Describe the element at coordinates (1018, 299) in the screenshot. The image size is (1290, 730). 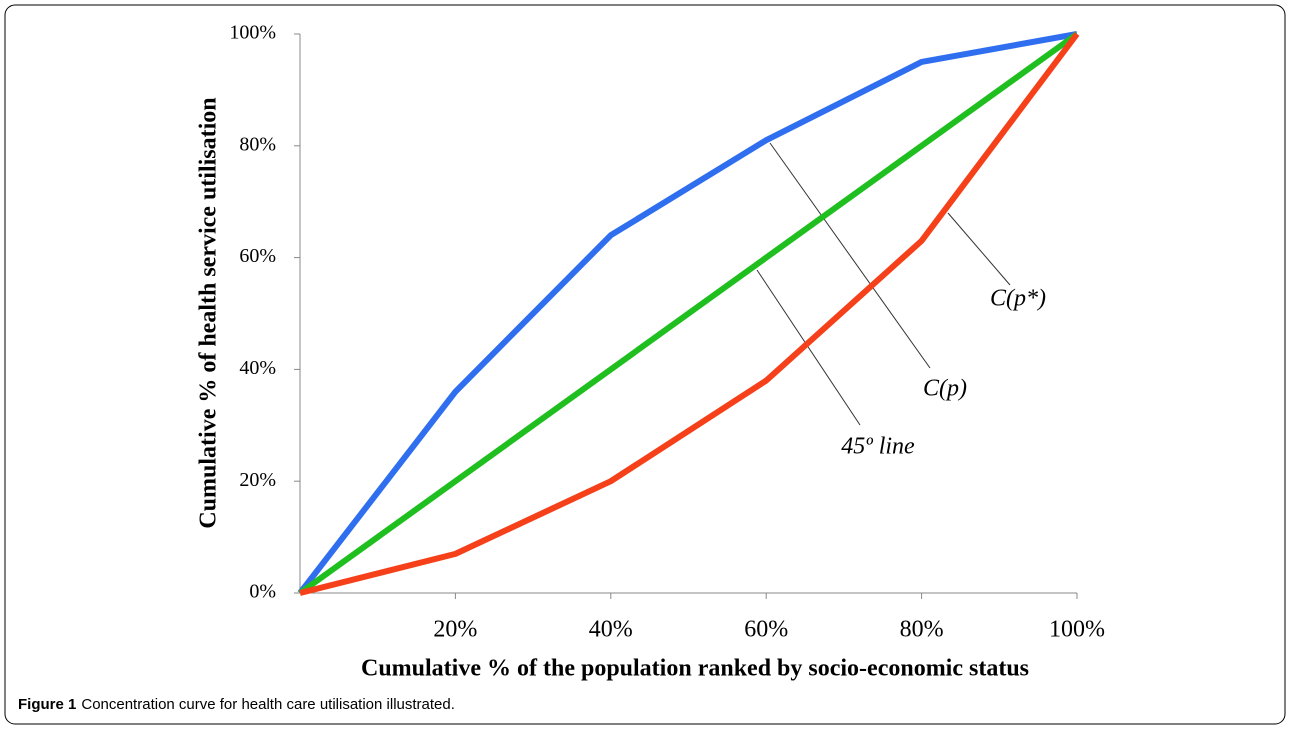
I see `series-label: C(p*)` at that location.